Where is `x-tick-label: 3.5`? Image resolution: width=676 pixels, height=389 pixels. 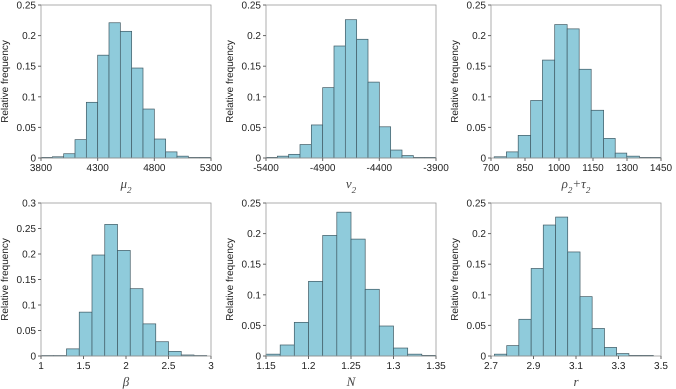 x-tick-label: 3.5 is located at coordinates (661, 366).